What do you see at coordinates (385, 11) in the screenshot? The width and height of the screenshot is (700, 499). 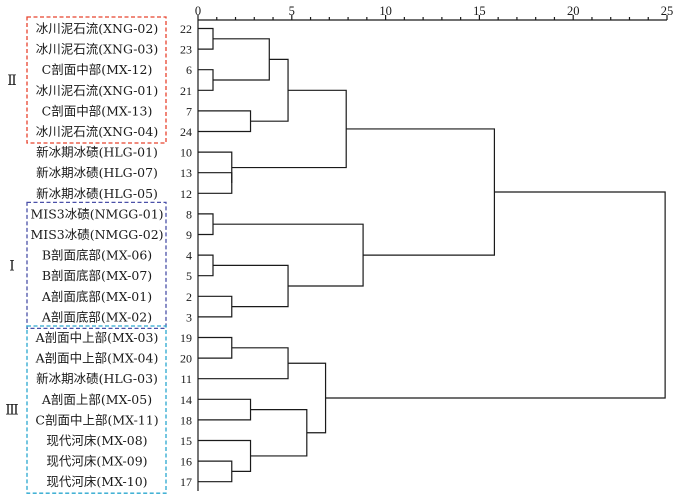 I see `x-tick-label: 10` at bounding box center [385, 11].